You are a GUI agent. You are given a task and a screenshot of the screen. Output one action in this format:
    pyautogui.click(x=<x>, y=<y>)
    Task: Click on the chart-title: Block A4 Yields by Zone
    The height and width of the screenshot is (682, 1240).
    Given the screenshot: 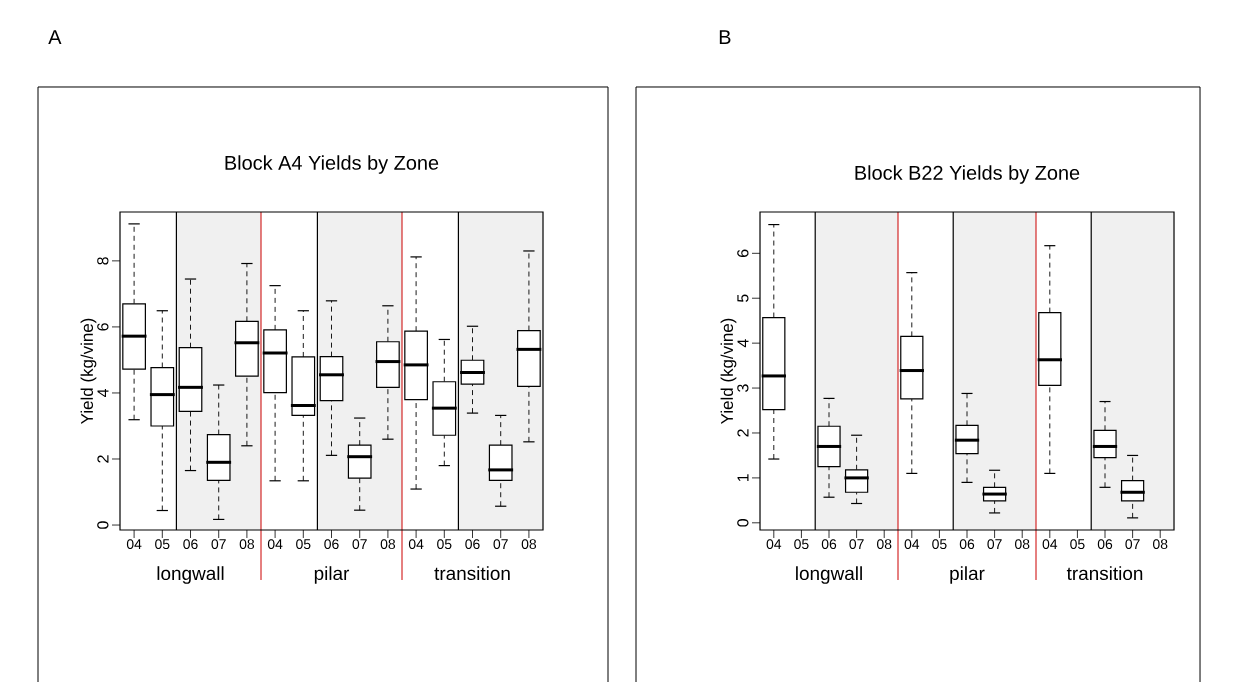 What is the action you would take?
    pyautogui.click(x=332, y=164)
    